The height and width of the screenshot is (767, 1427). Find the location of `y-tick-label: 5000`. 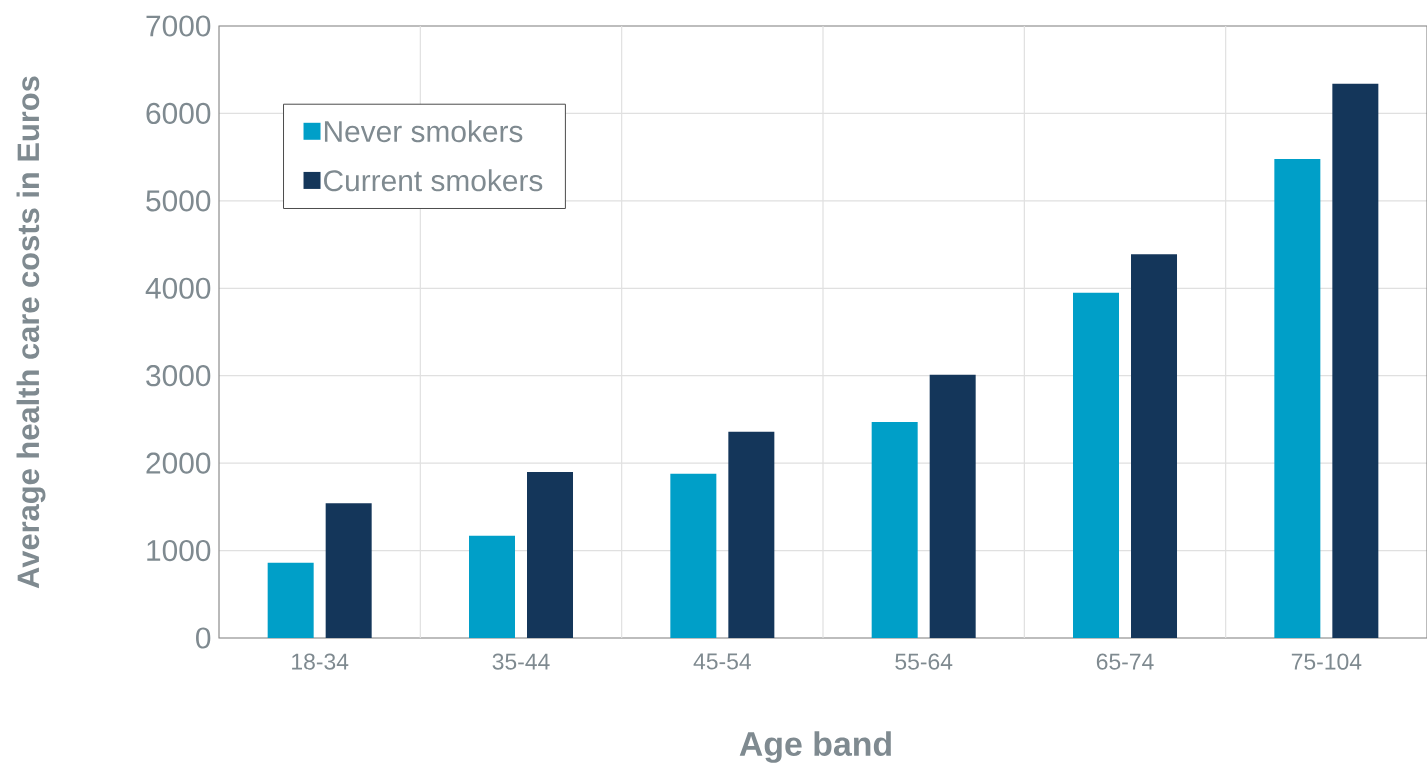

y-tick-label: 5000 is located at coordinates (178, 201).